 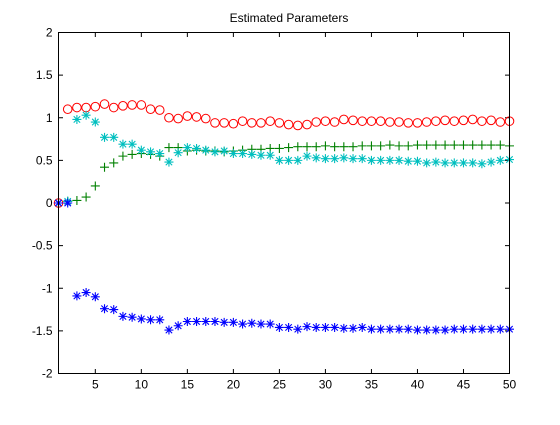 I want to click on x-tick-label: 40, so click(x=418, y=385).